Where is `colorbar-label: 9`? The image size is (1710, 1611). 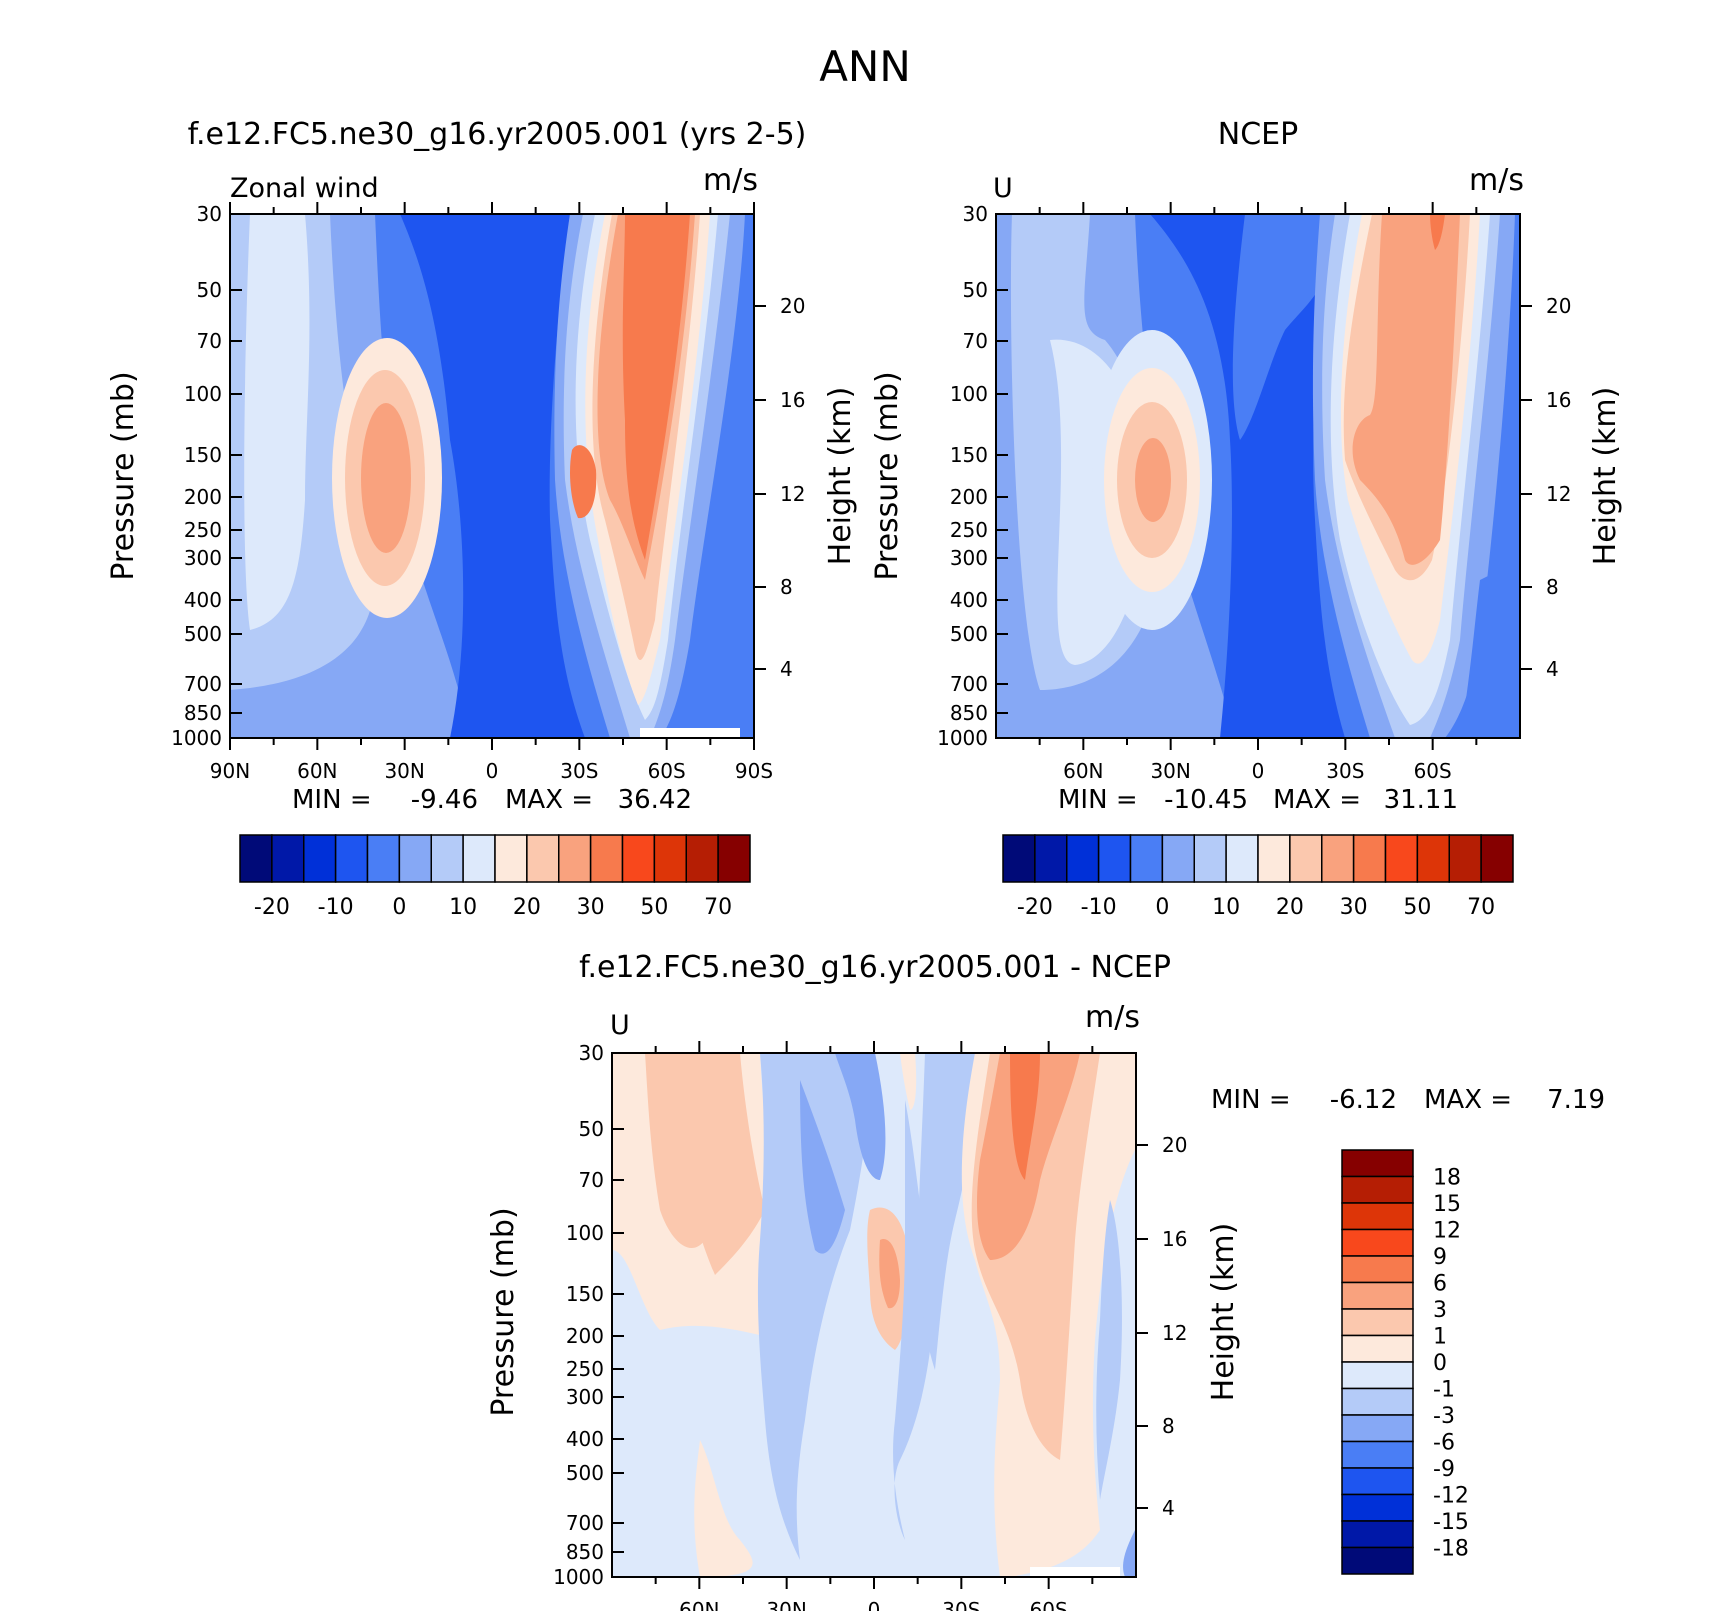 colorbar-label: 9 is located at coordinates (1440, 1257).